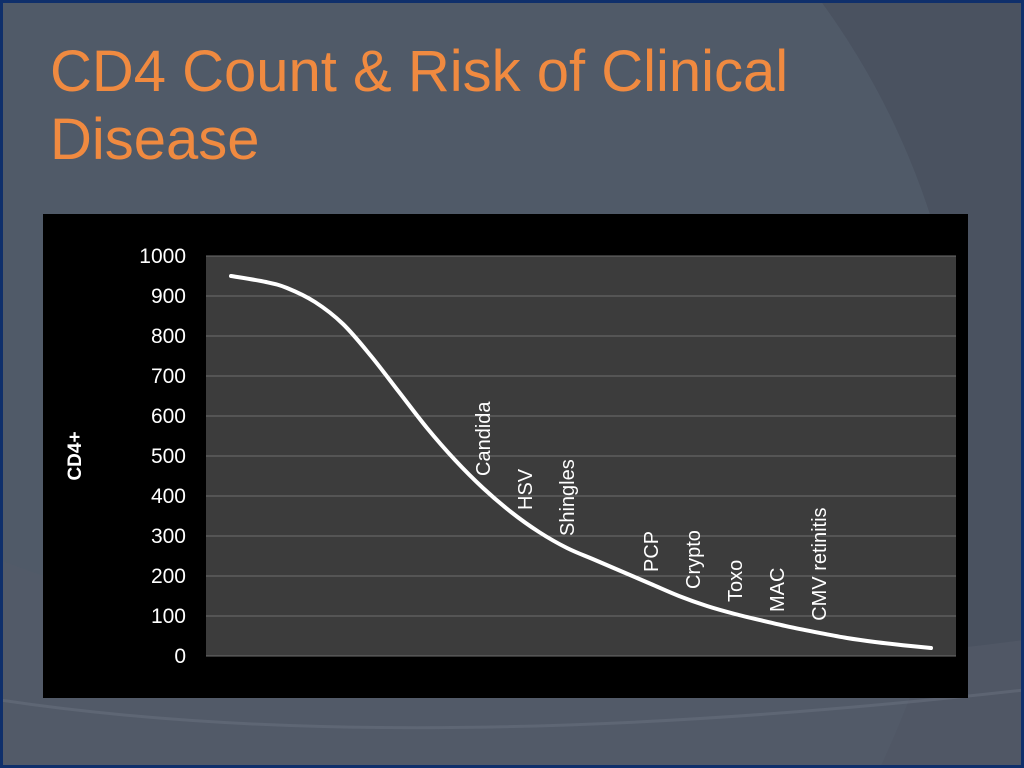 The image size is (1024, 768). Describe the element at coordinates (155, 139) in the screenshot. I see `title-line-2: Disease` at that location.